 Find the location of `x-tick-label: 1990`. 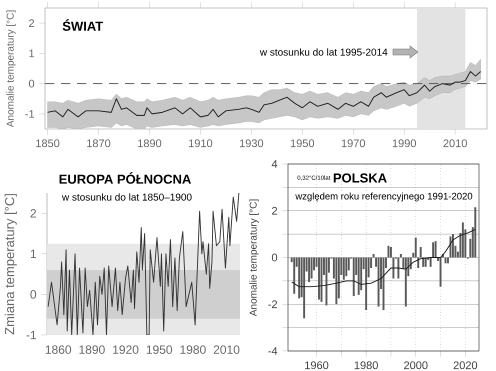

x-tick-label: 1990 is located at coordinates (404, 143).